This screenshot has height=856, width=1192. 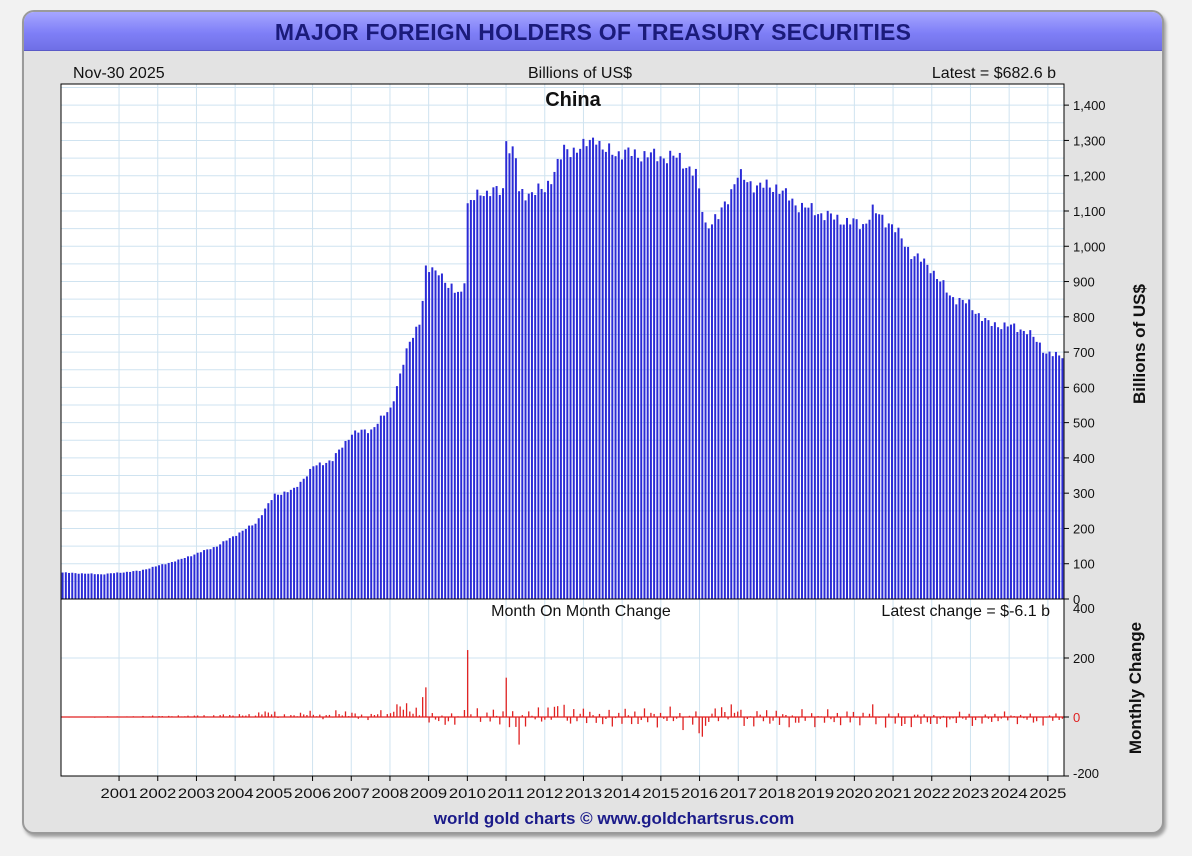 What do you see at coordinates (1076, 717) in the screenshot?
I see `change-y-tick-label: 0` at bounding box center [1076, 717].